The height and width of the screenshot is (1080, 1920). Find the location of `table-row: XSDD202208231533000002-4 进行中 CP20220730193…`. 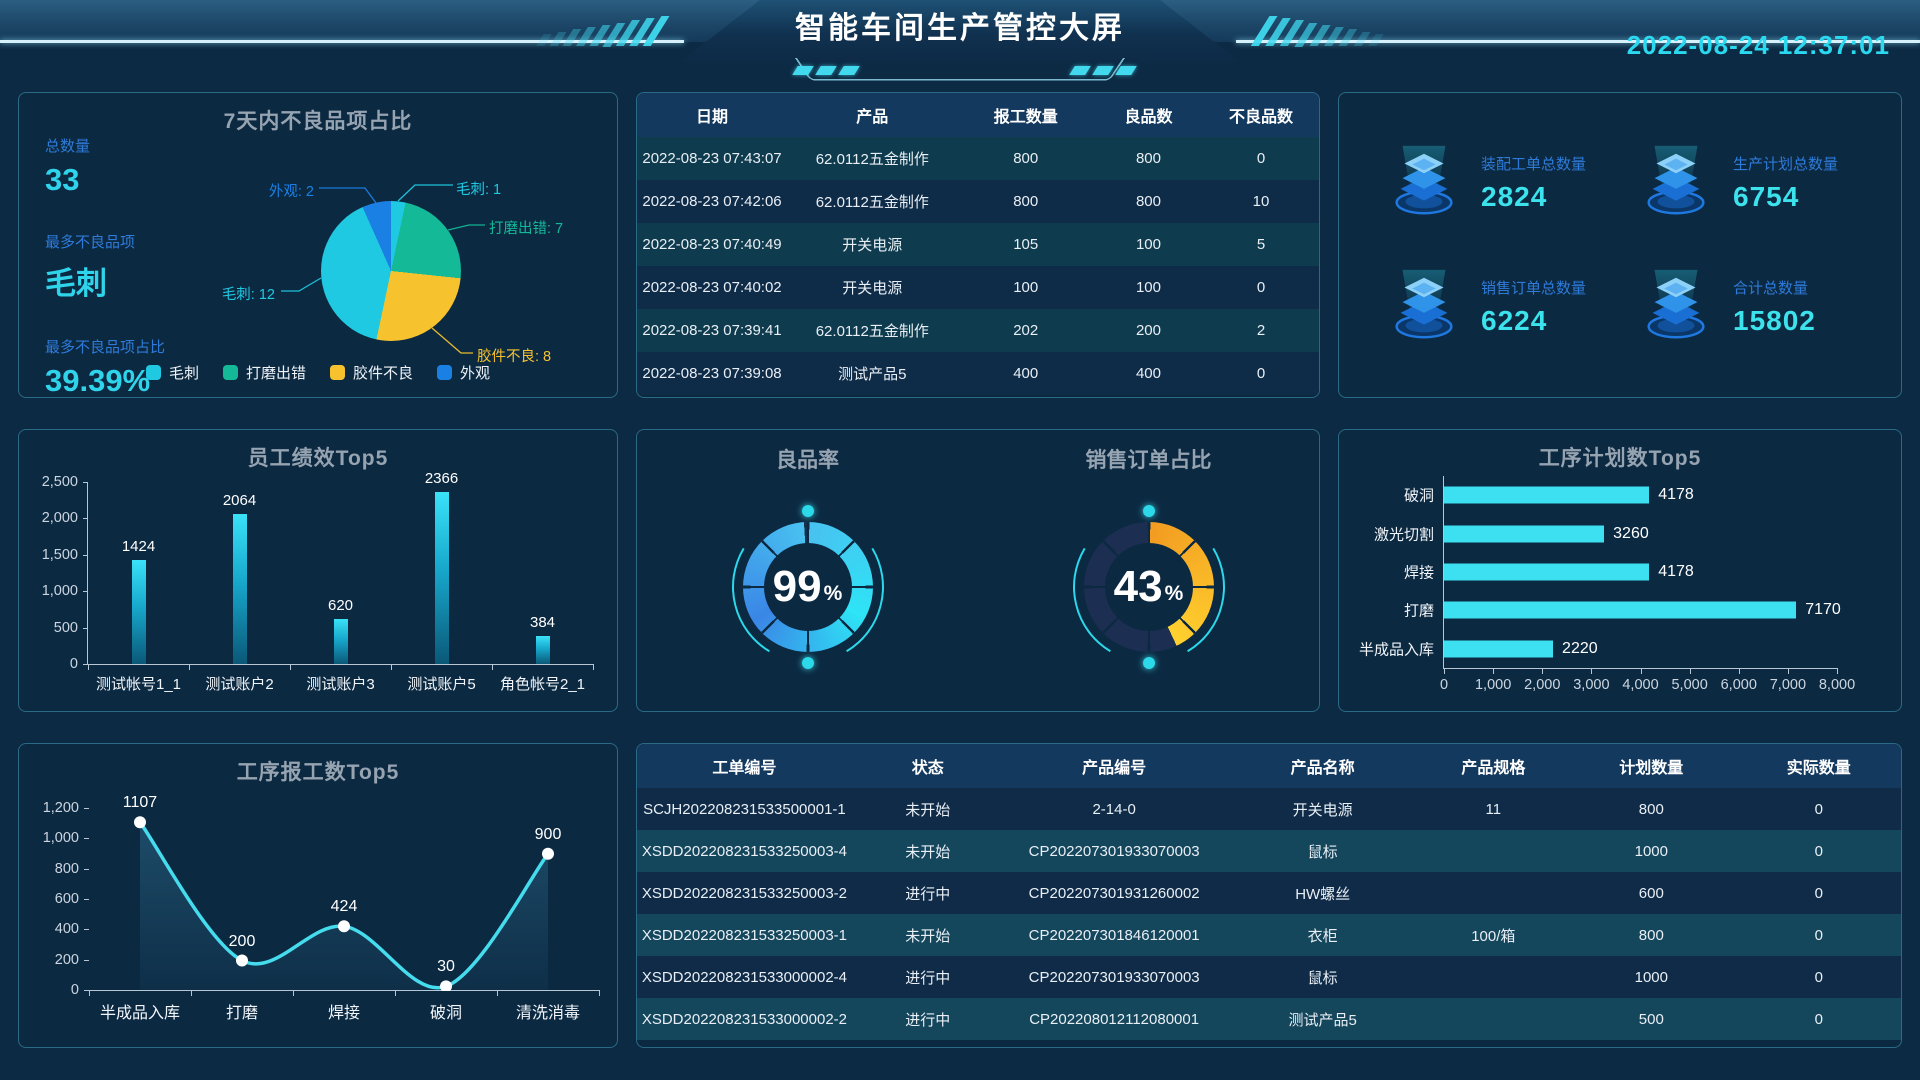

table-row: XSDD202208231533000002-4 进行中 CP20220730193… is located at coordinates (1269, 977).